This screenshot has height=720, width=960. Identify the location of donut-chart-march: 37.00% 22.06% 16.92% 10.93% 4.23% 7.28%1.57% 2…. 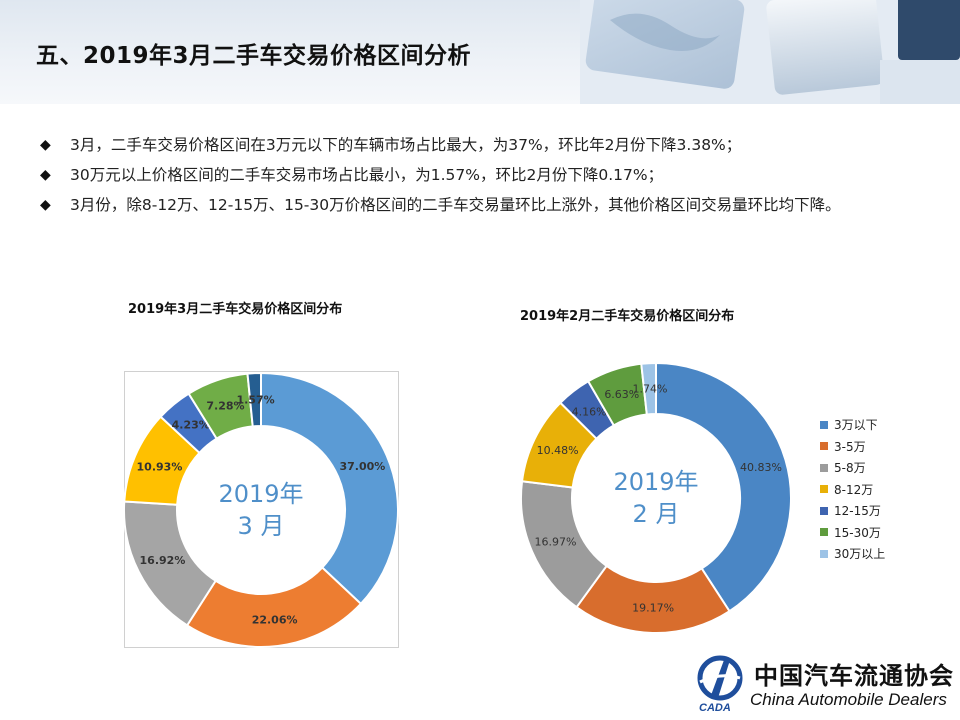
(261, 509).